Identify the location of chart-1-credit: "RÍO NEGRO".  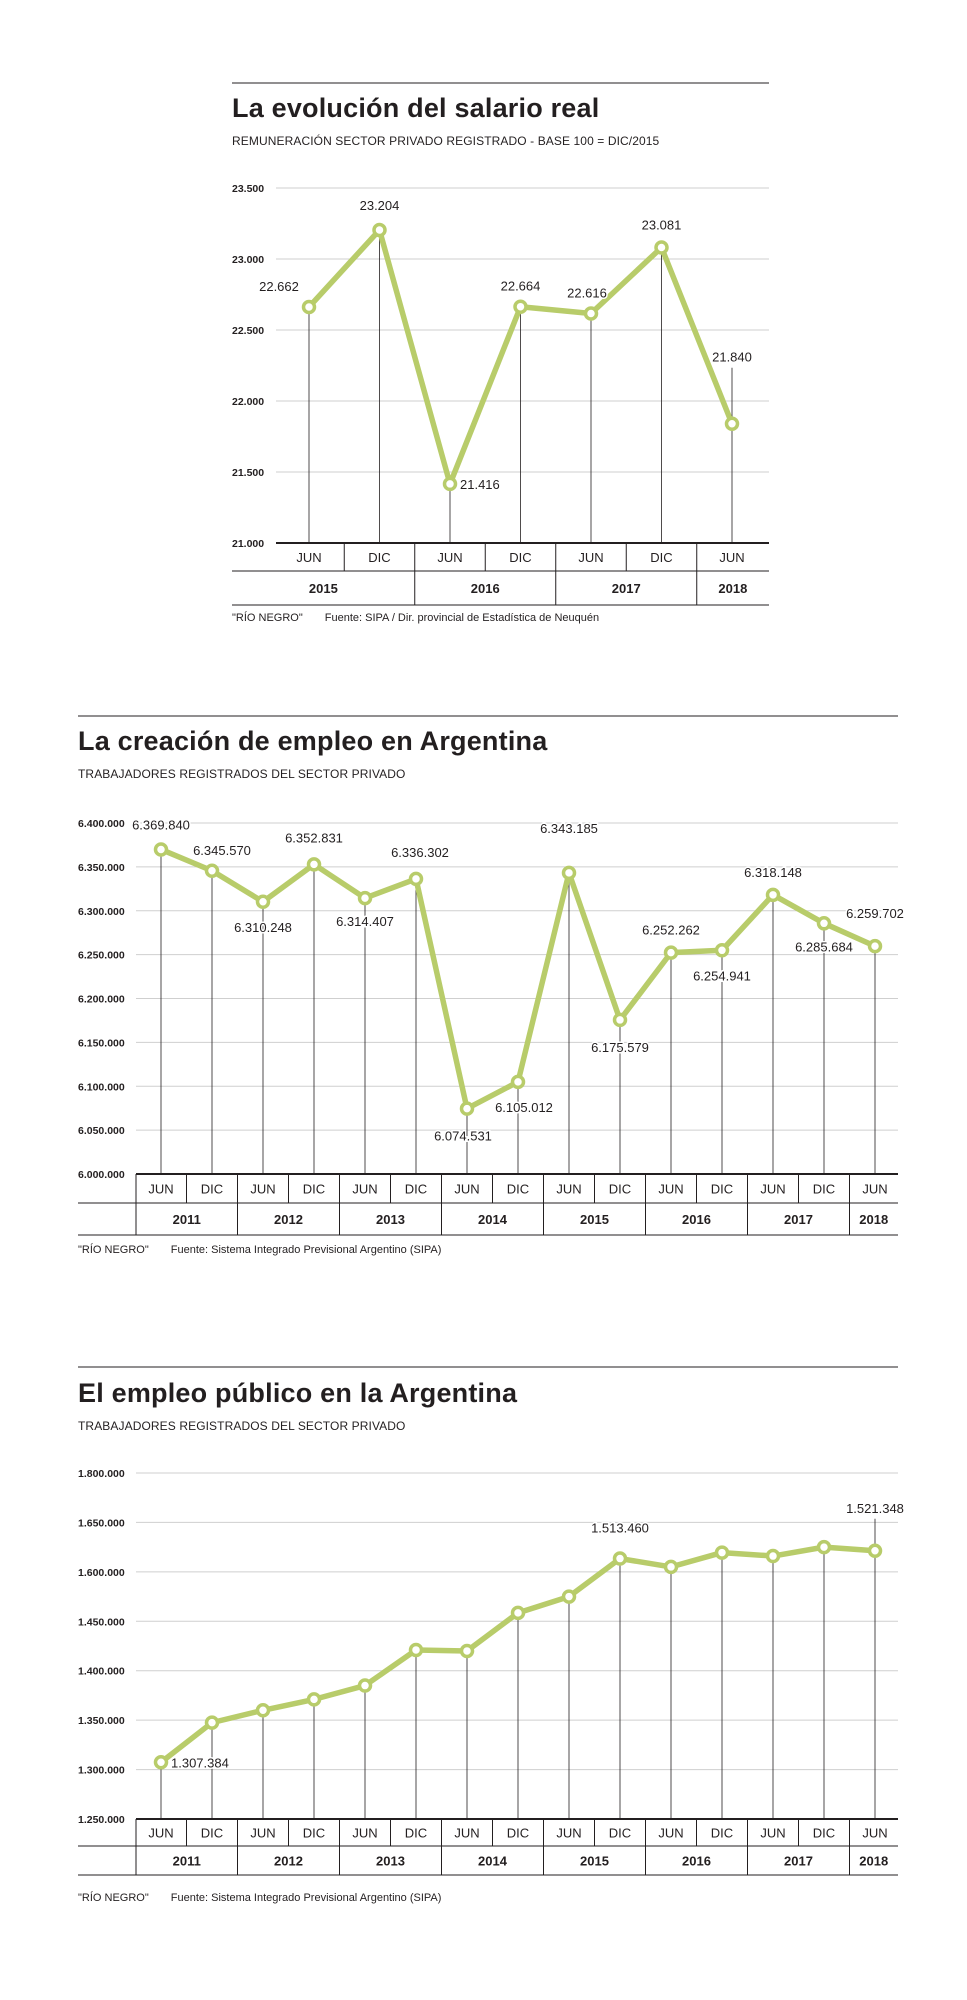
(267, 618).